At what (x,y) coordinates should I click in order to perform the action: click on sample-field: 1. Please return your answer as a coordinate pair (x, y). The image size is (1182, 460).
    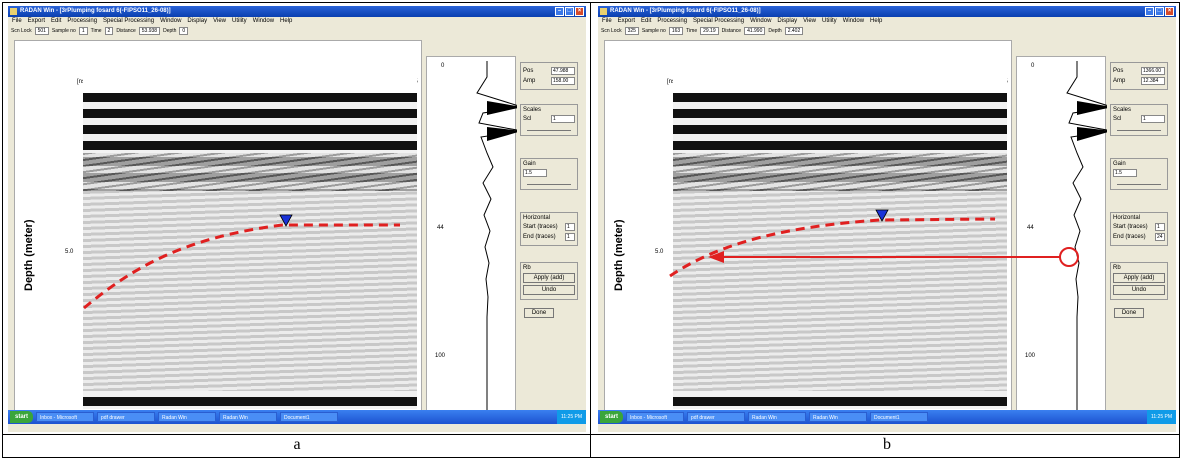
    Looking at the image, I should click on (83, 31).